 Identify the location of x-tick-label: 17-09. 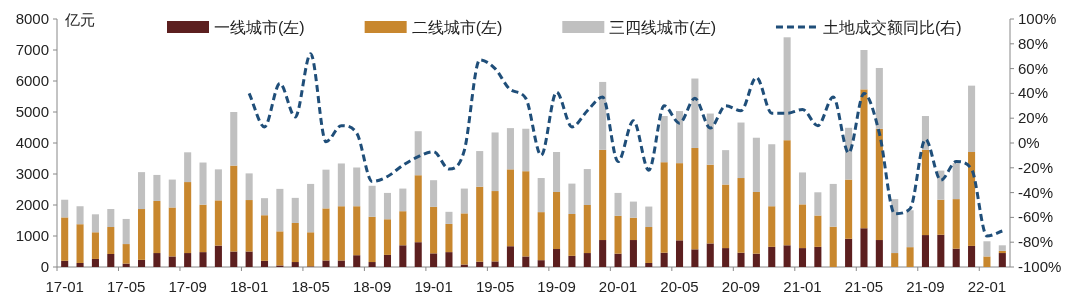
(187, 286).